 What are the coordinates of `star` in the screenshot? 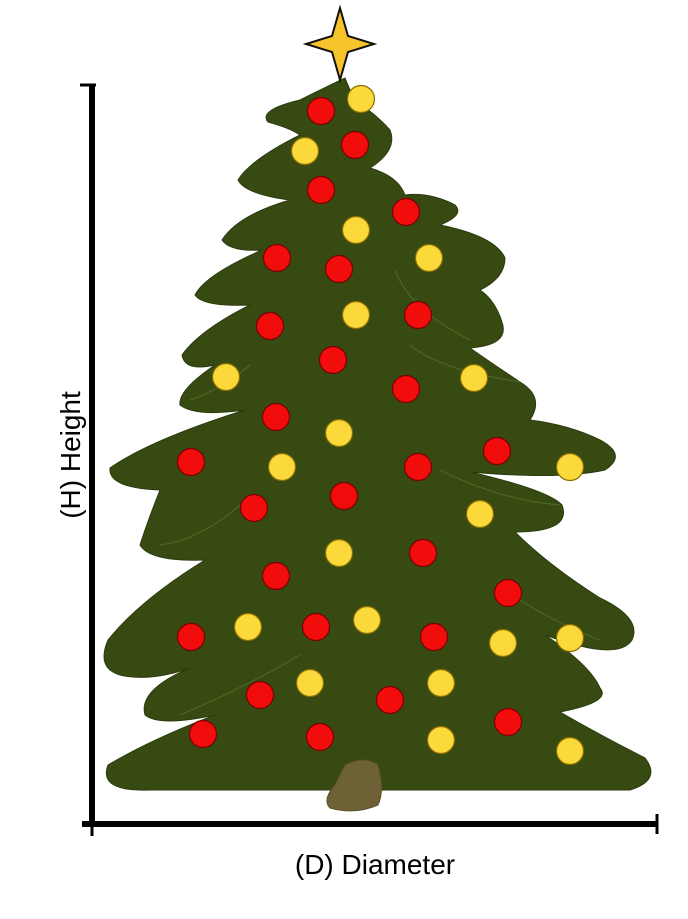 It's located at (340, 44).